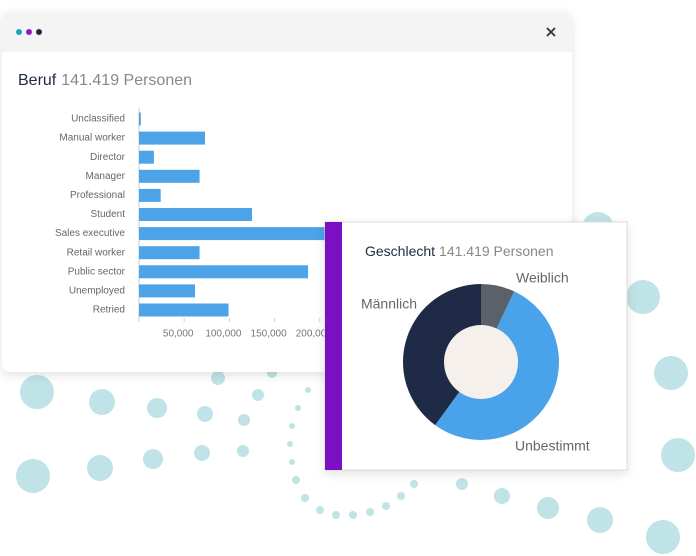 This screenshot has width=696, height=556. I want to click on donut-hole, so click(481, 362).